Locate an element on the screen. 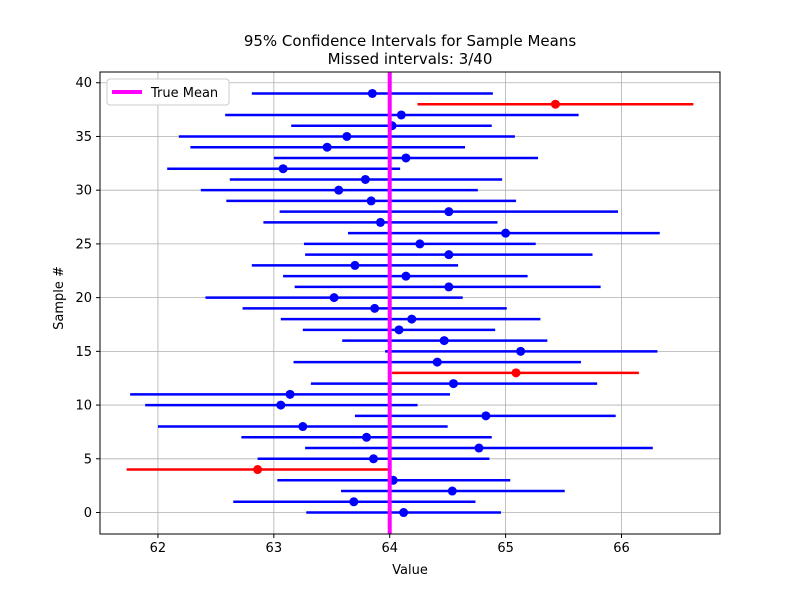  y-tick-label: 5 is located at coordinates (88, 459).